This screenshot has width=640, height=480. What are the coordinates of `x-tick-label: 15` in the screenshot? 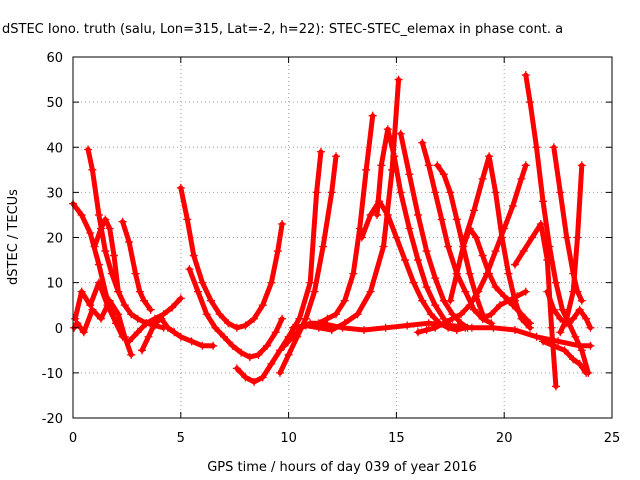 It's located at (396, 438).